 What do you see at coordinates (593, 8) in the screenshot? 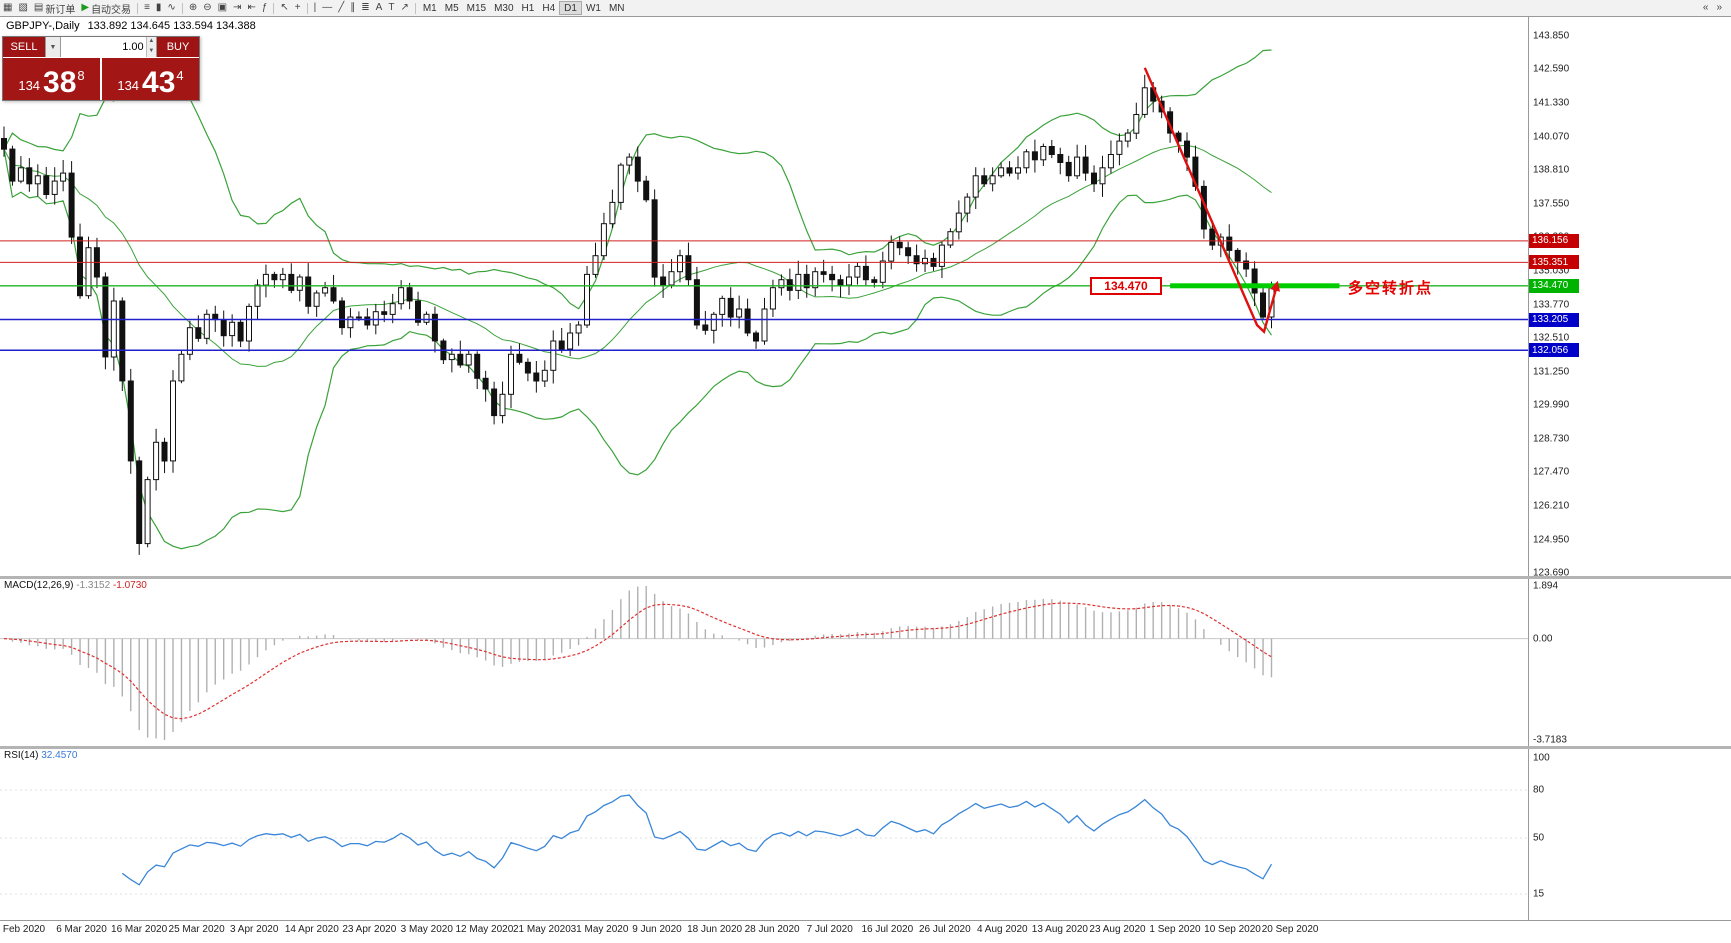
I see `timeframe-w1-button: W1` at bounding box center [593, 8].